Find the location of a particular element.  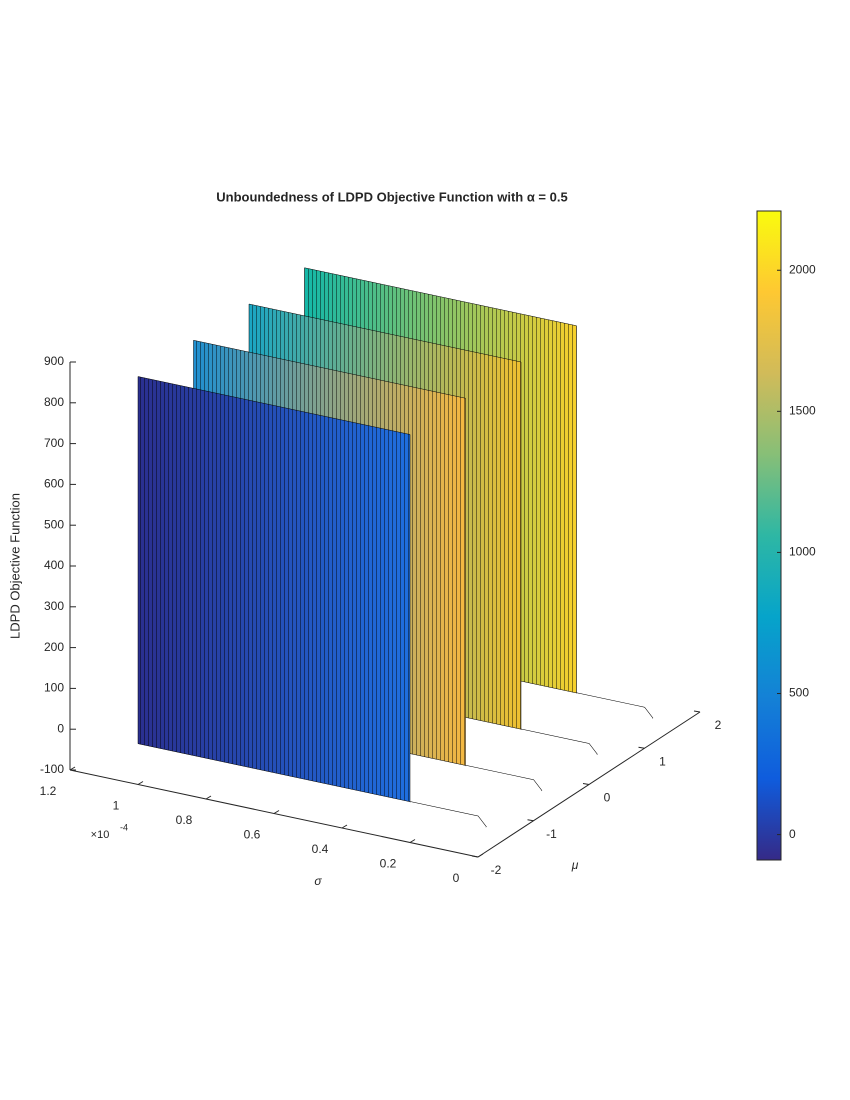

z-tick-label: 200 is located at coordinates (54, 647).